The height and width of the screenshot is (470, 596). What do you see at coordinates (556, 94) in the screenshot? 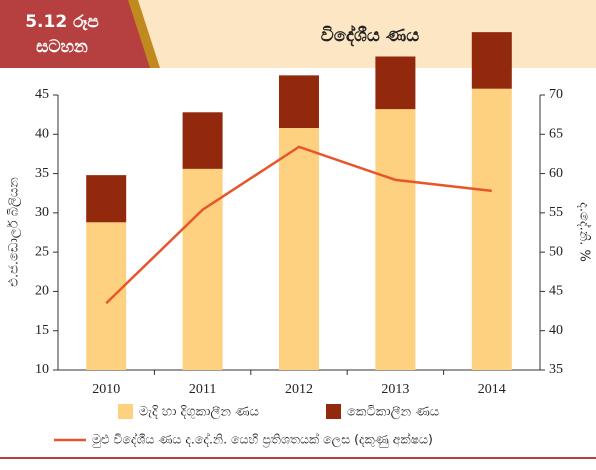
I see `y2-tick-label: 70` at bounding box center [556, 94].